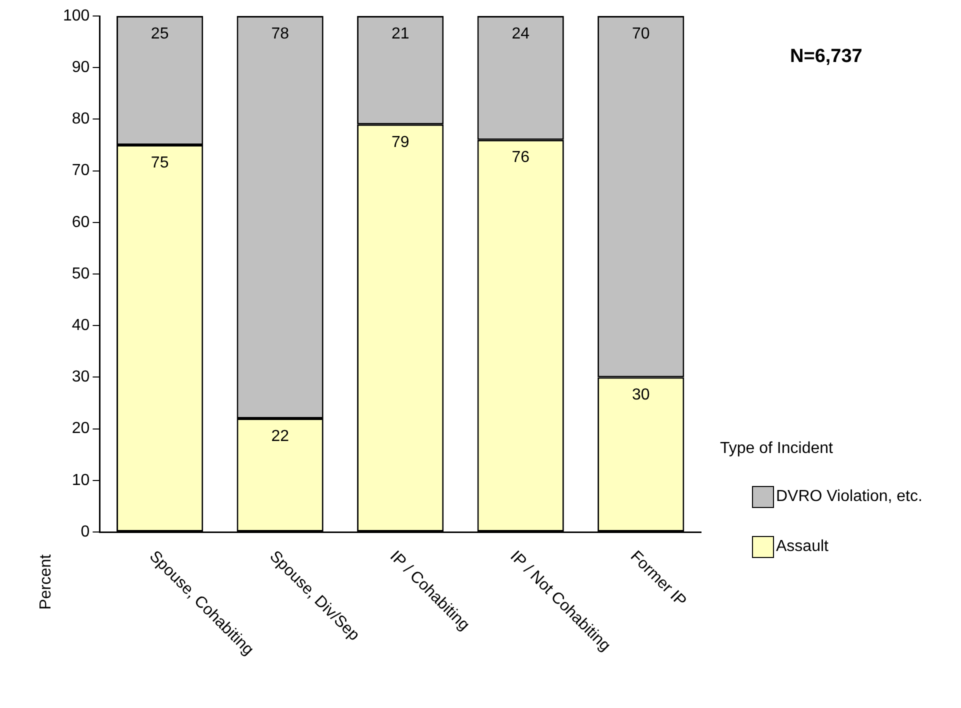 This screenshot has height=708, width=961. Describe the element at coordinates (777, 449) in the screenshot. I see `legend-title: Type of Incident` at that location.